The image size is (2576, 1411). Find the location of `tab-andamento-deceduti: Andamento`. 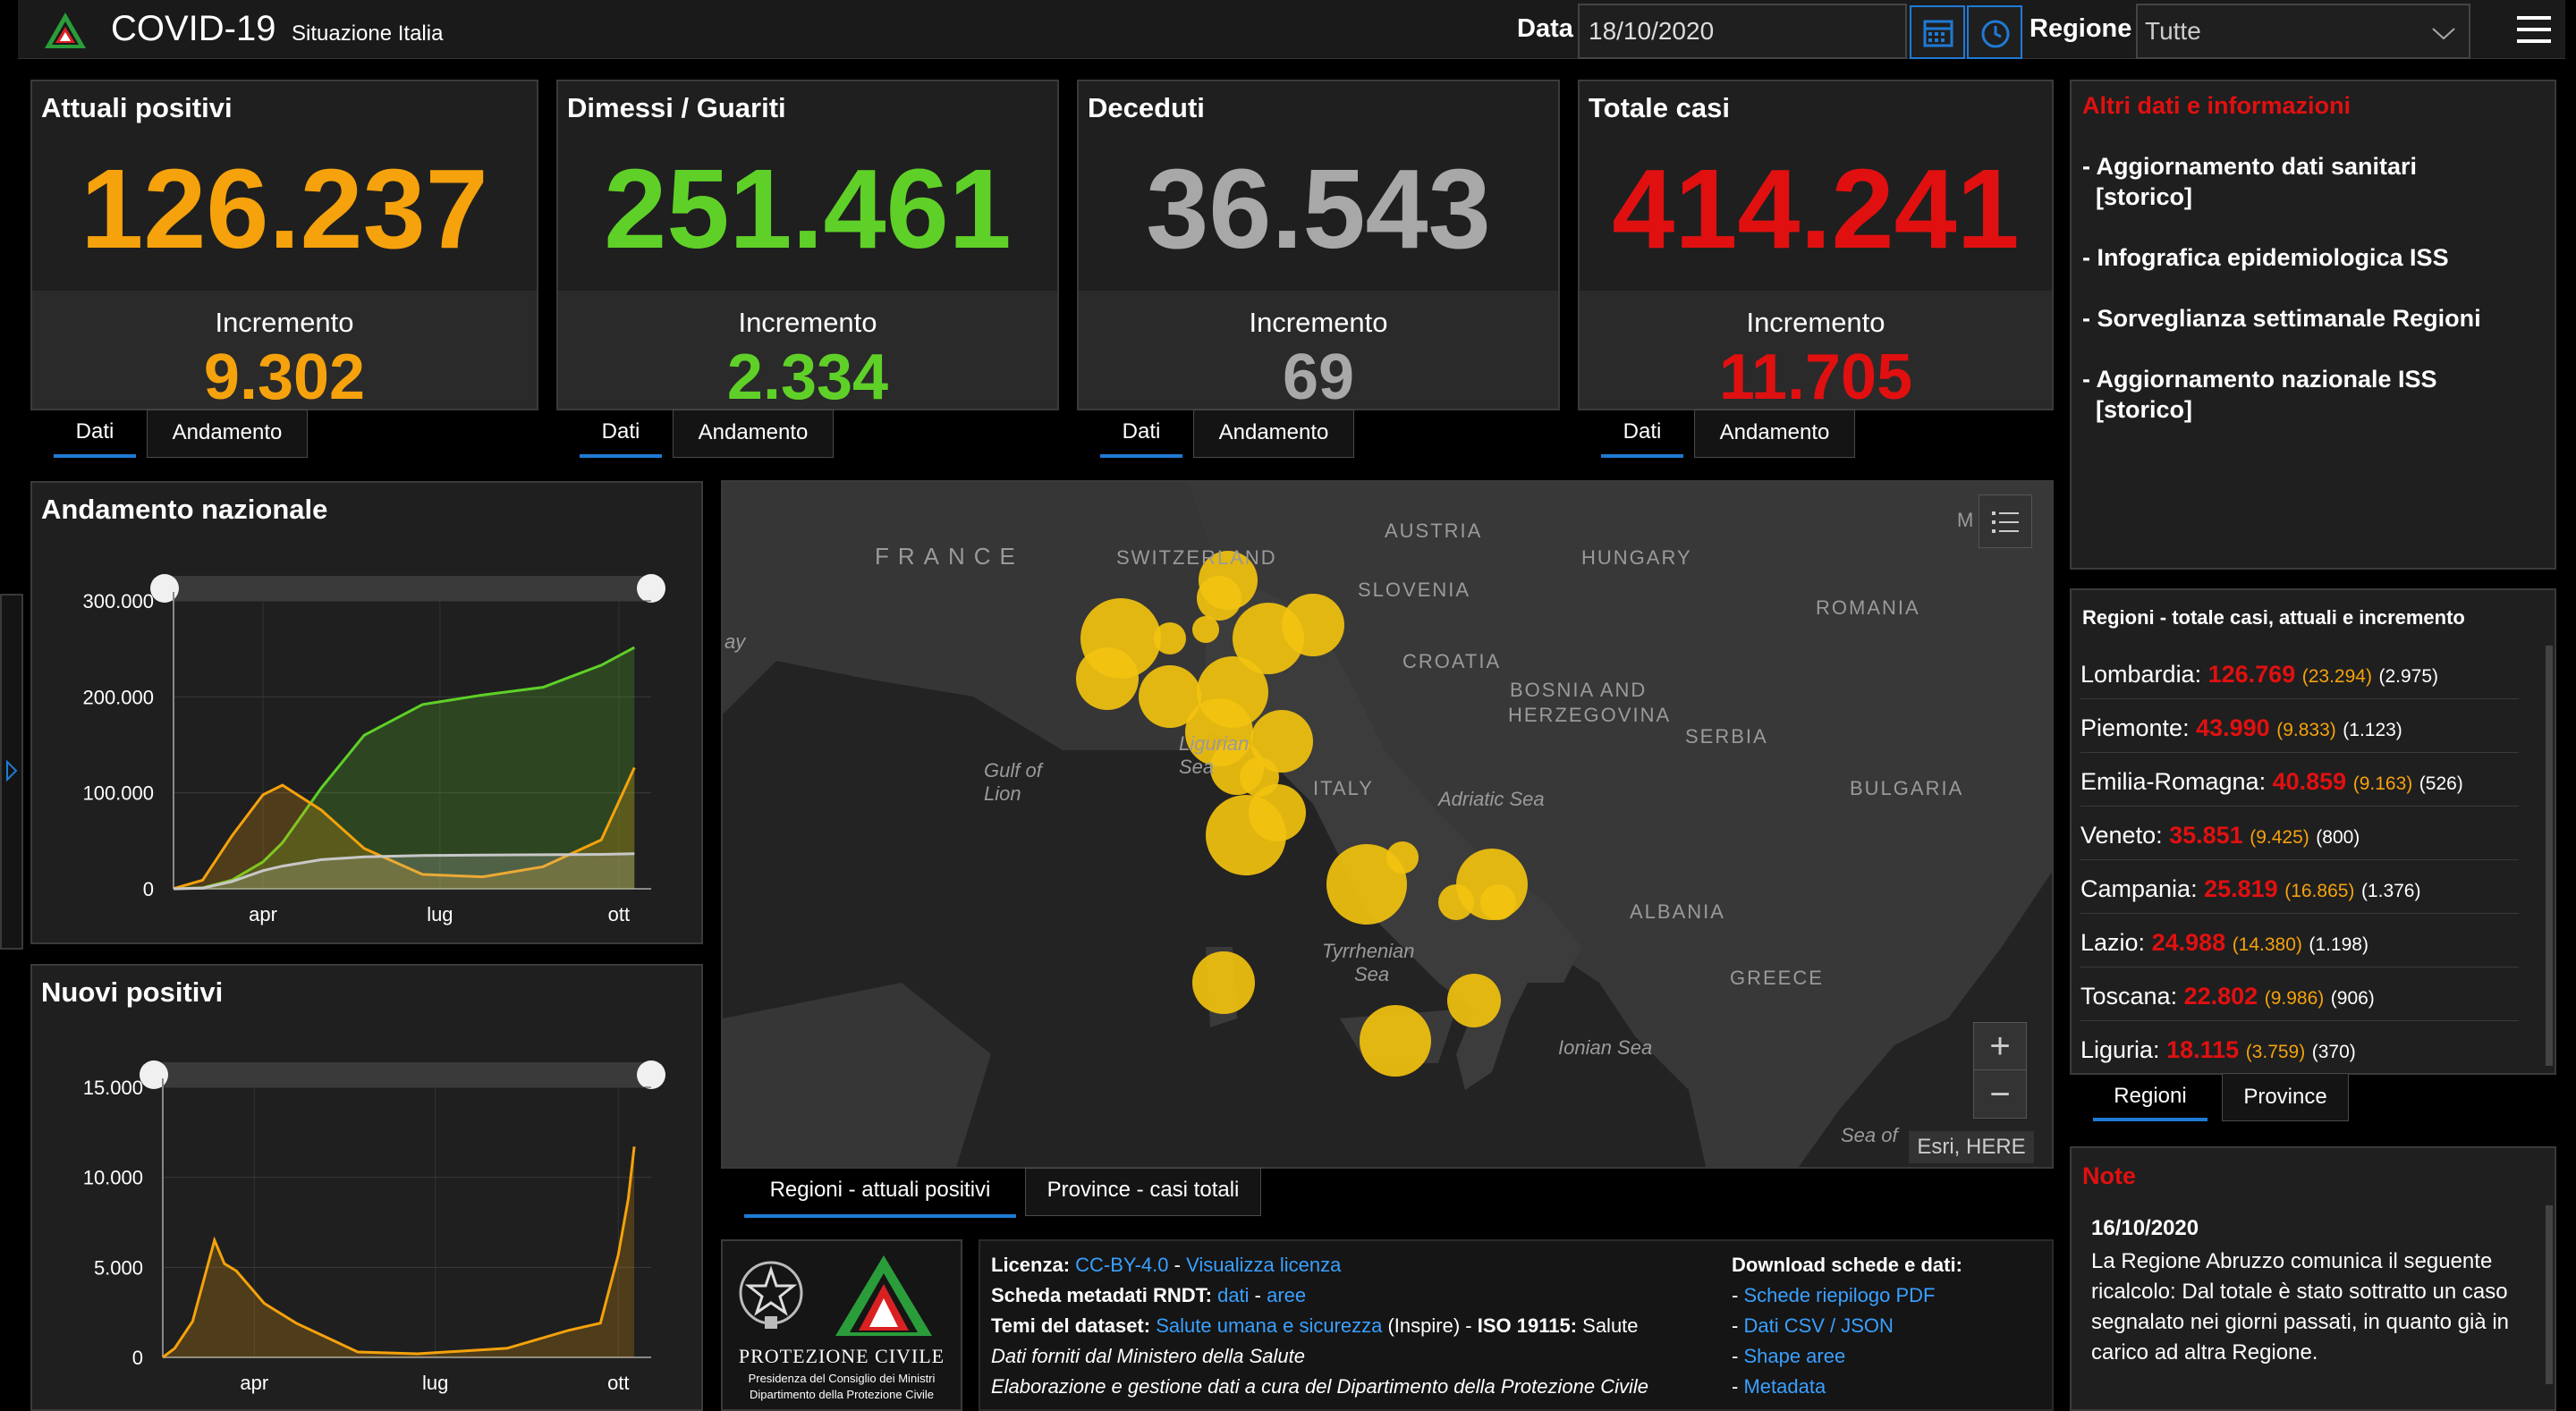

tab-andamento-deceduti: Andamento is located at coordinates (1273, 434).